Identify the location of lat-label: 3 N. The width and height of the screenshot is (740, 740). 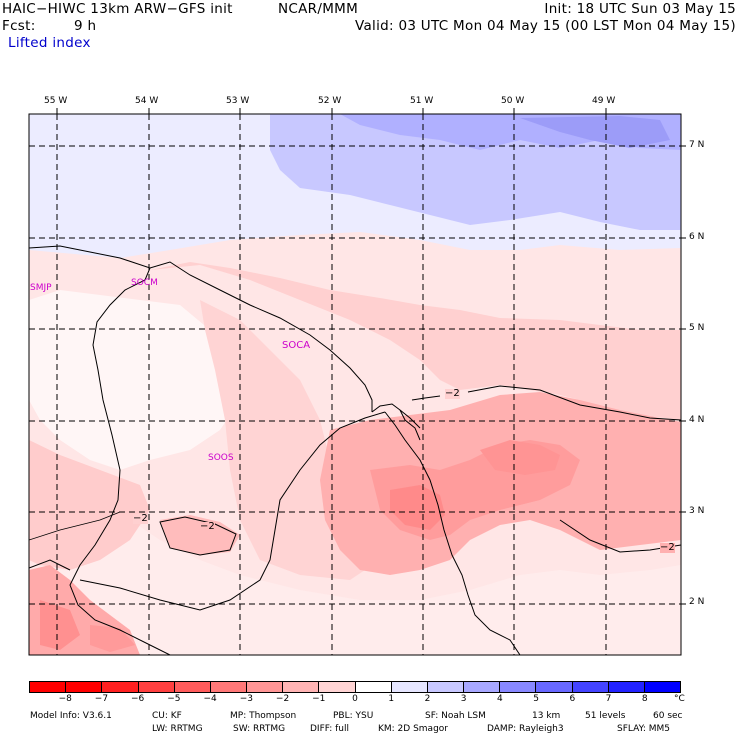
(697, 511).